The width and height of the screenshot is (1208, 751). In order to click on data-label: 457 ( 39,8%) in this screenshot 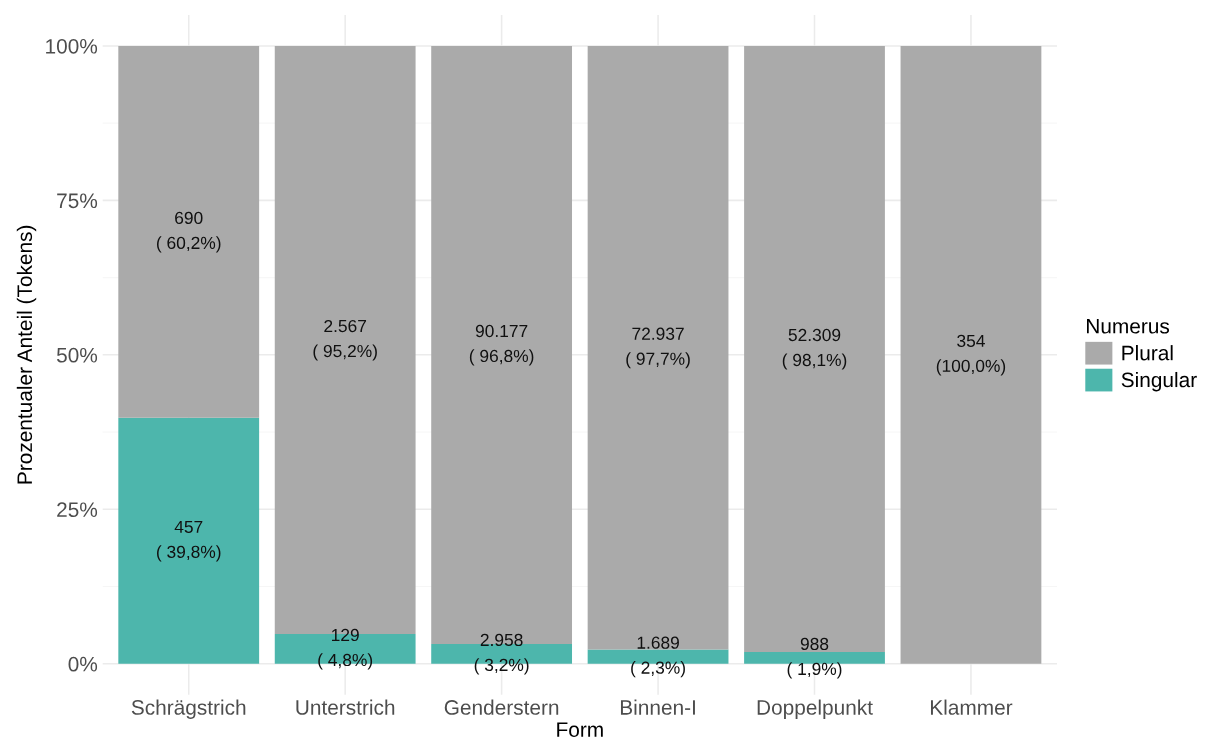, I will do `click(189, 541)`.